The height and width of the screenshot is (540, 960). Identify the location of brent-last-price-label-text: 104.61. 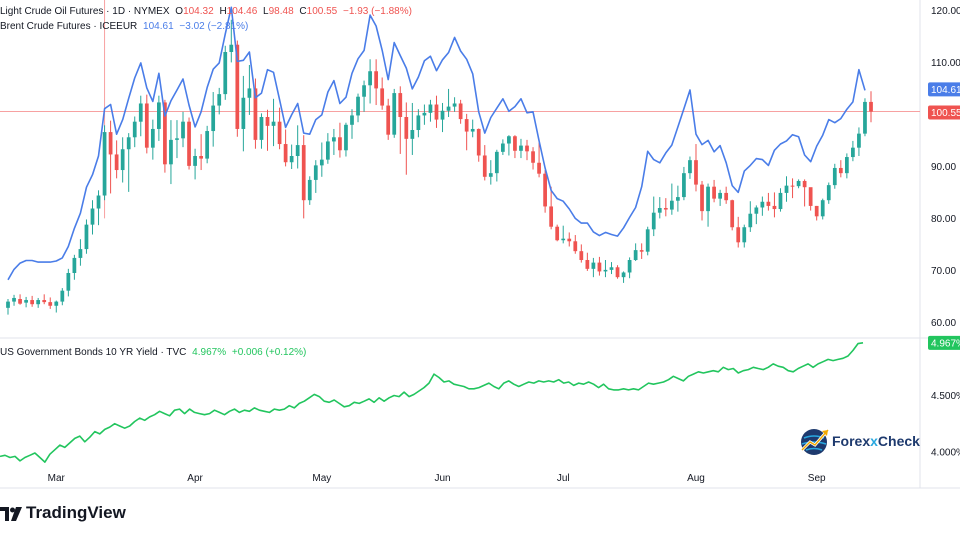
(945, 90).